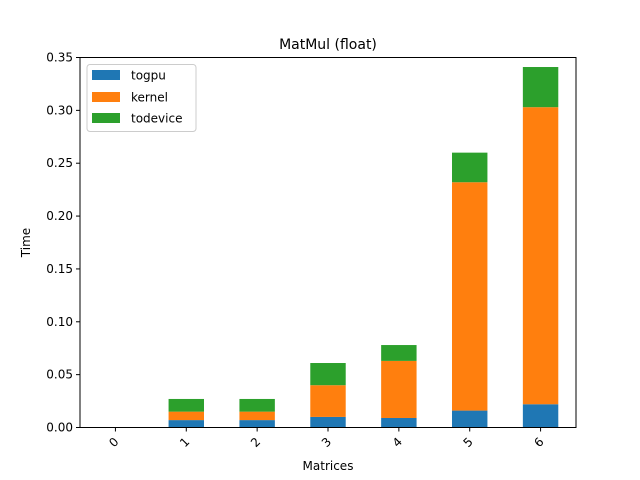  What do you see at coordinates (59, 428) in the screenshot?
I see `y-tick-label: 0.00` at bounding box center [59, 428].